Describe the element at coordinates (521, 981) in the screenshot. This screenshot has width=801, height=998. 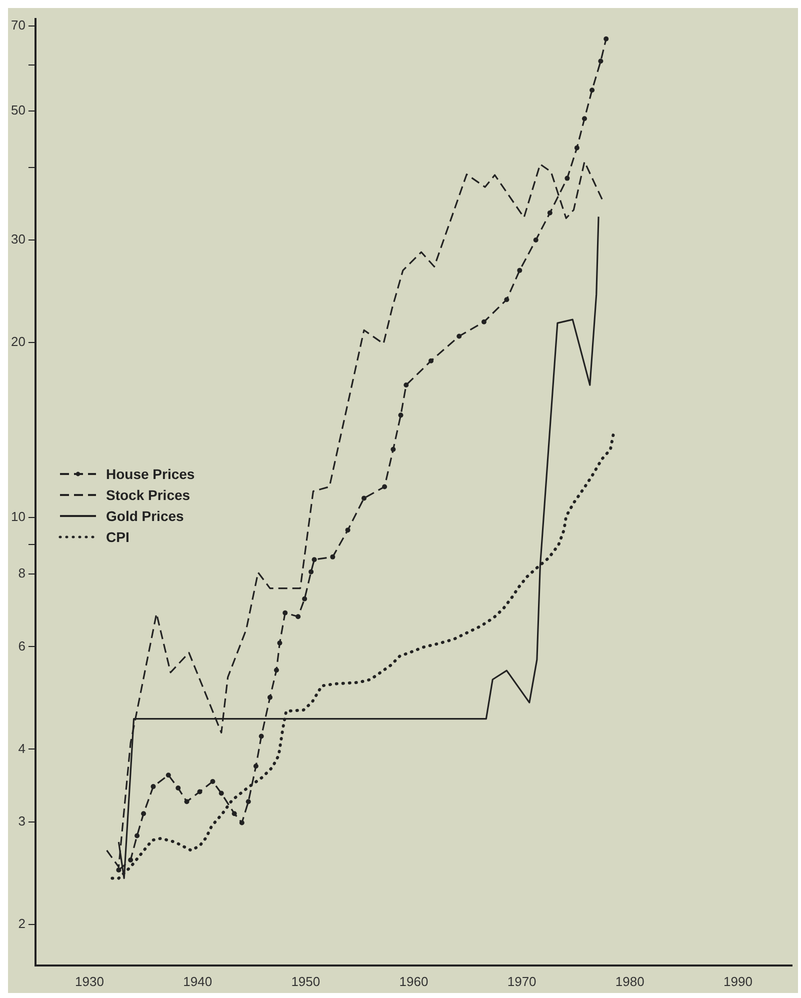
I see `x-tick-label: 1970` at that location.